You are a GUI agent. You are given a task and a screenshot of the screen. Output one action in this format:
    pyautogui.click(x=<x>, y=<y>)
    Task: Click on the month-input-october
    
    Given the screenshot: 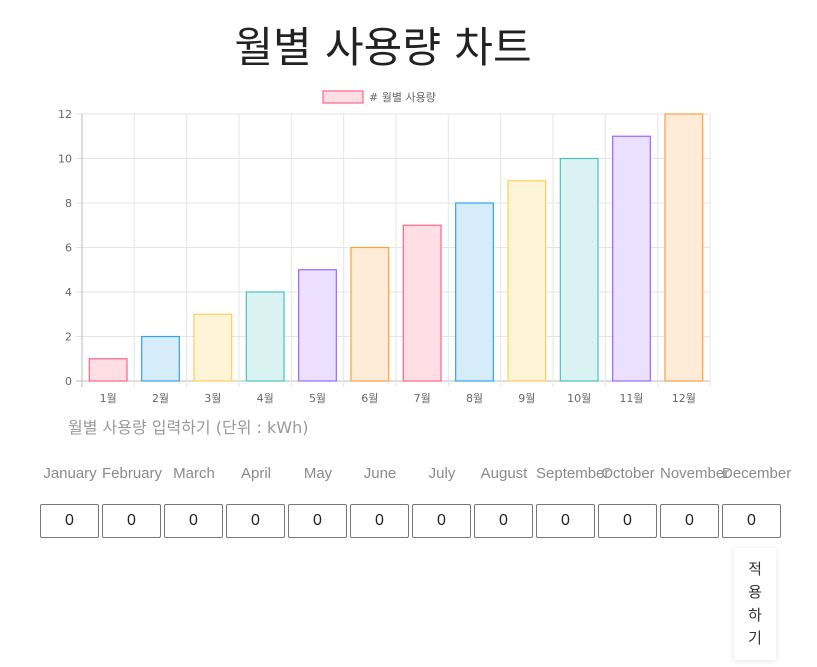 What is the action you would take?
    pyautogui.click(x=627, y=521)
    